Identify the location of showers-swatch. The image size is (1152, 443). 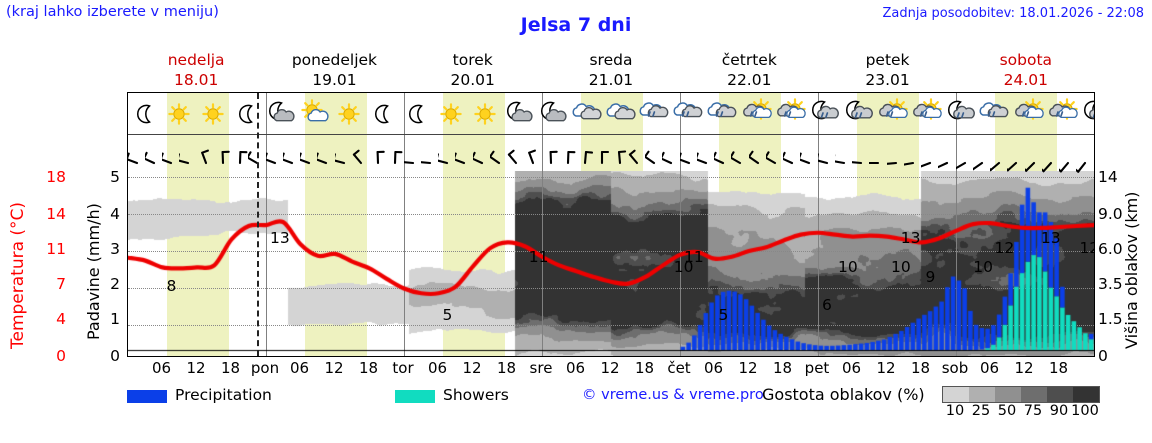
(415, 396).